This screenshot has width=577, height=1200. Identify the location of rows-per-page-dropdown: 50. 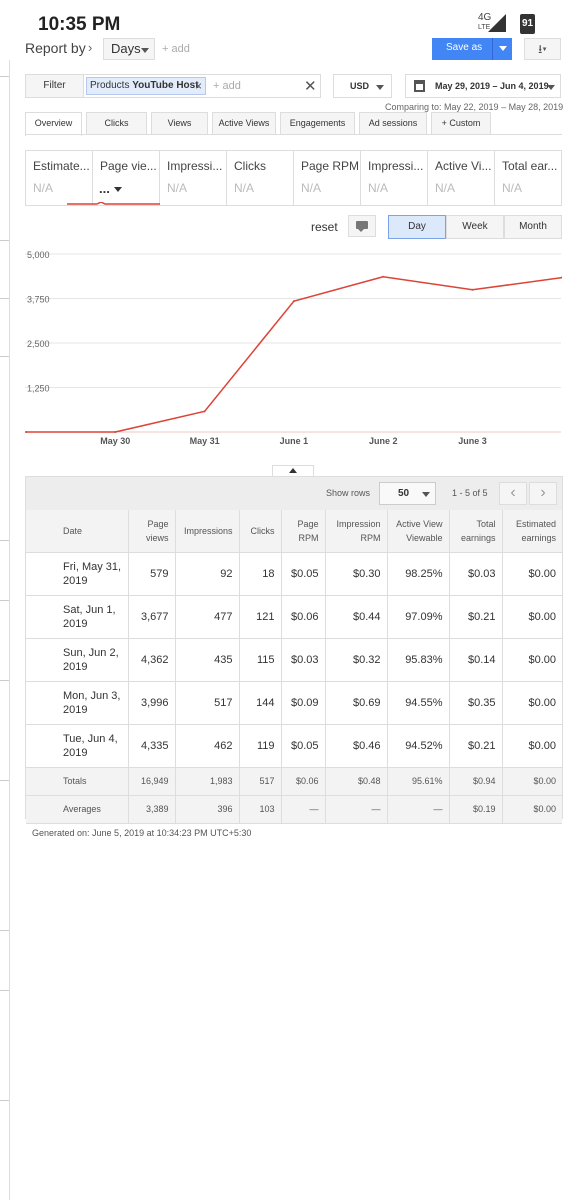
(407, 493).